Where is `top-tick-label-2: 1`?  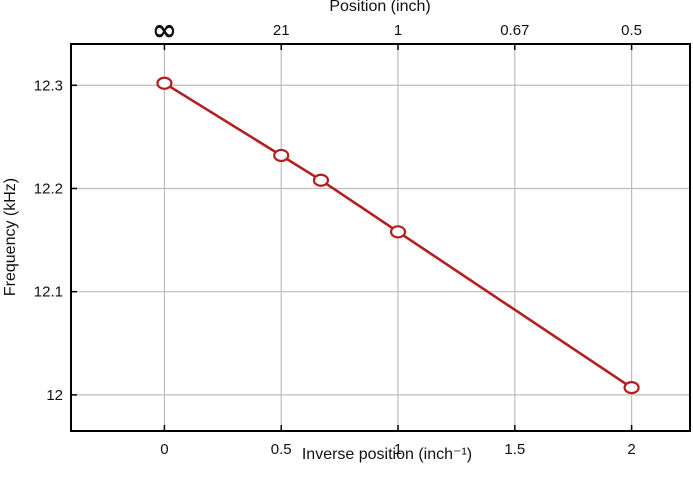 top-tick-label-2: 1 is located at coordinates (398, 30).